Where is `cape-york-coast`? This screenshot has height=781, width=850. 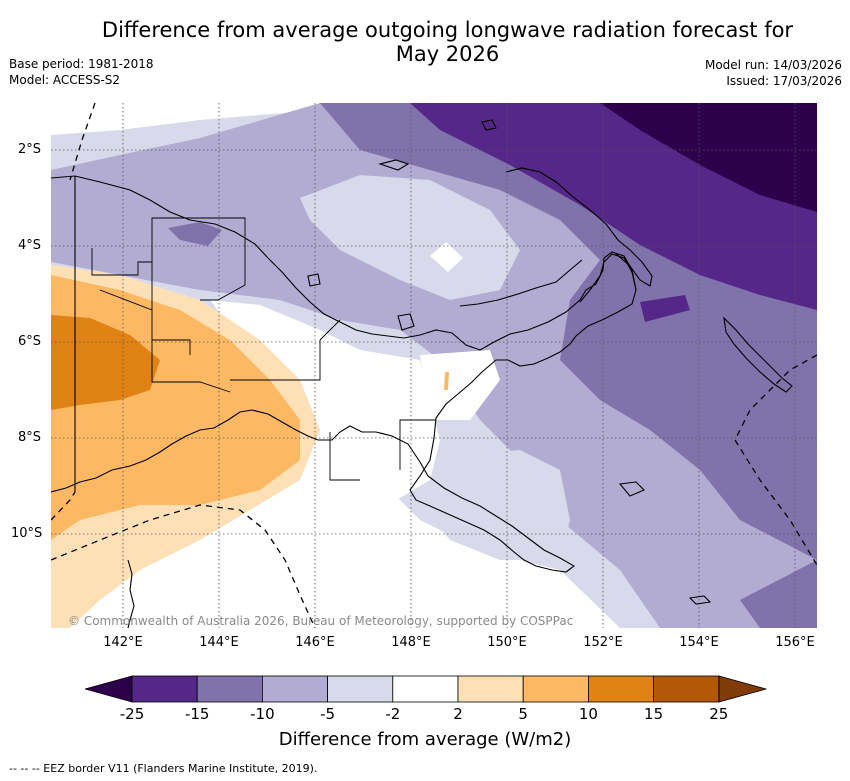 cape-york-coast is located at coordinates (131, 593).